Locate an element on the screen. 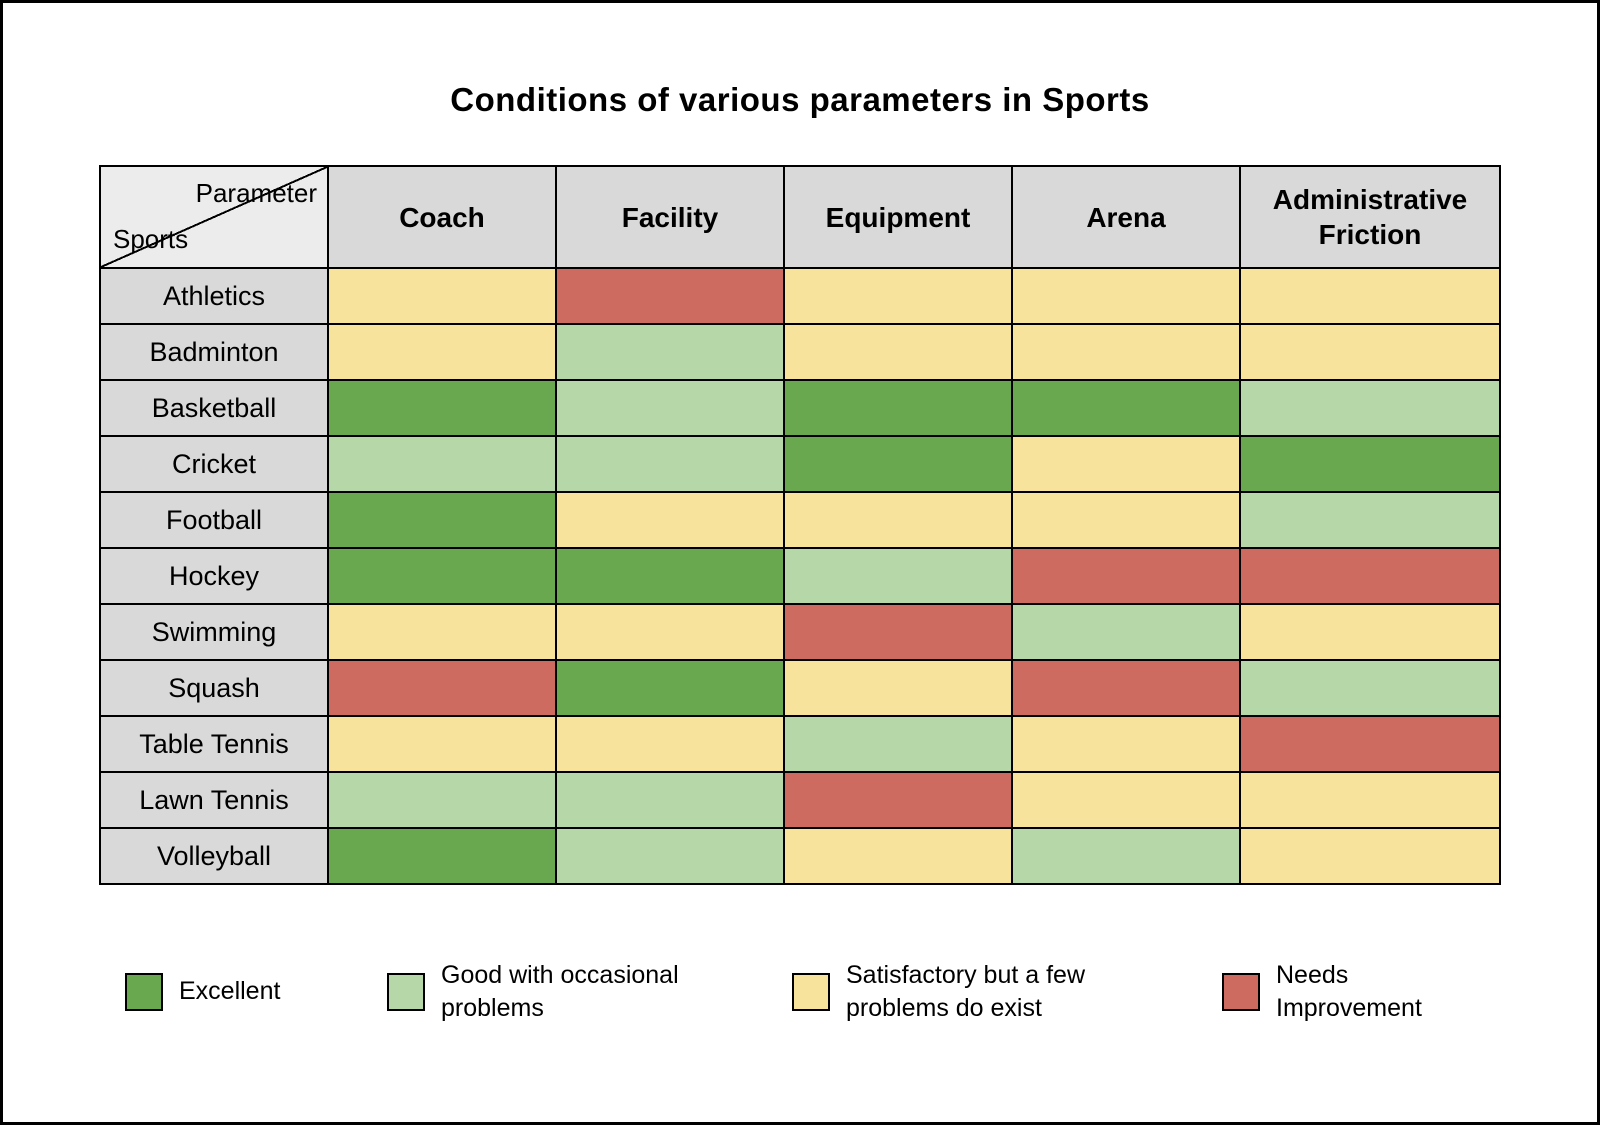 This screenshot has height=1125, width=1600. cell-badminton-equipment is located at coordinates (898, 352).